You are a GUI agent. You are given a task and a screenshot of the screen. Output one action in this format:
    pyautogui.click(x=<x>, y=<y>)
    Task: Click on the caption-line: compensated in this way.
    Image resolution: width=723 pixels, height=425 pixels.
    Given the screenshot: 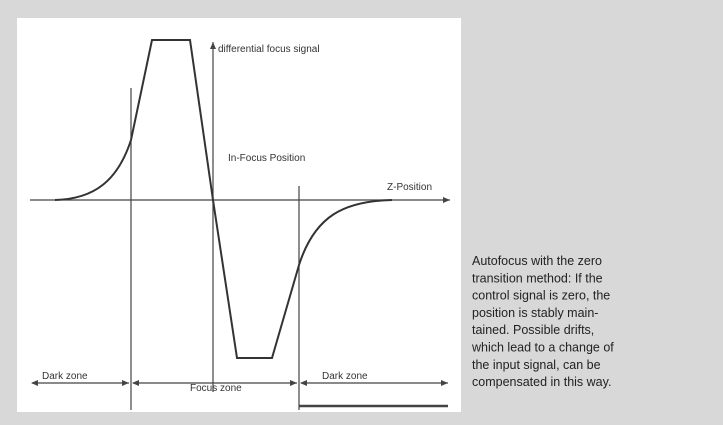 What is the action you would take?
    pyautogui.click(x=541, y=382)
    